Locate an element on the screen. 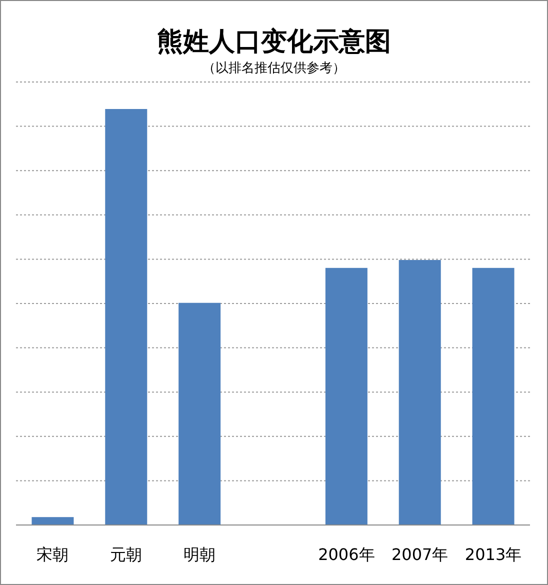  x-tick-label: 2006年 is located at coordinates (346, 554).